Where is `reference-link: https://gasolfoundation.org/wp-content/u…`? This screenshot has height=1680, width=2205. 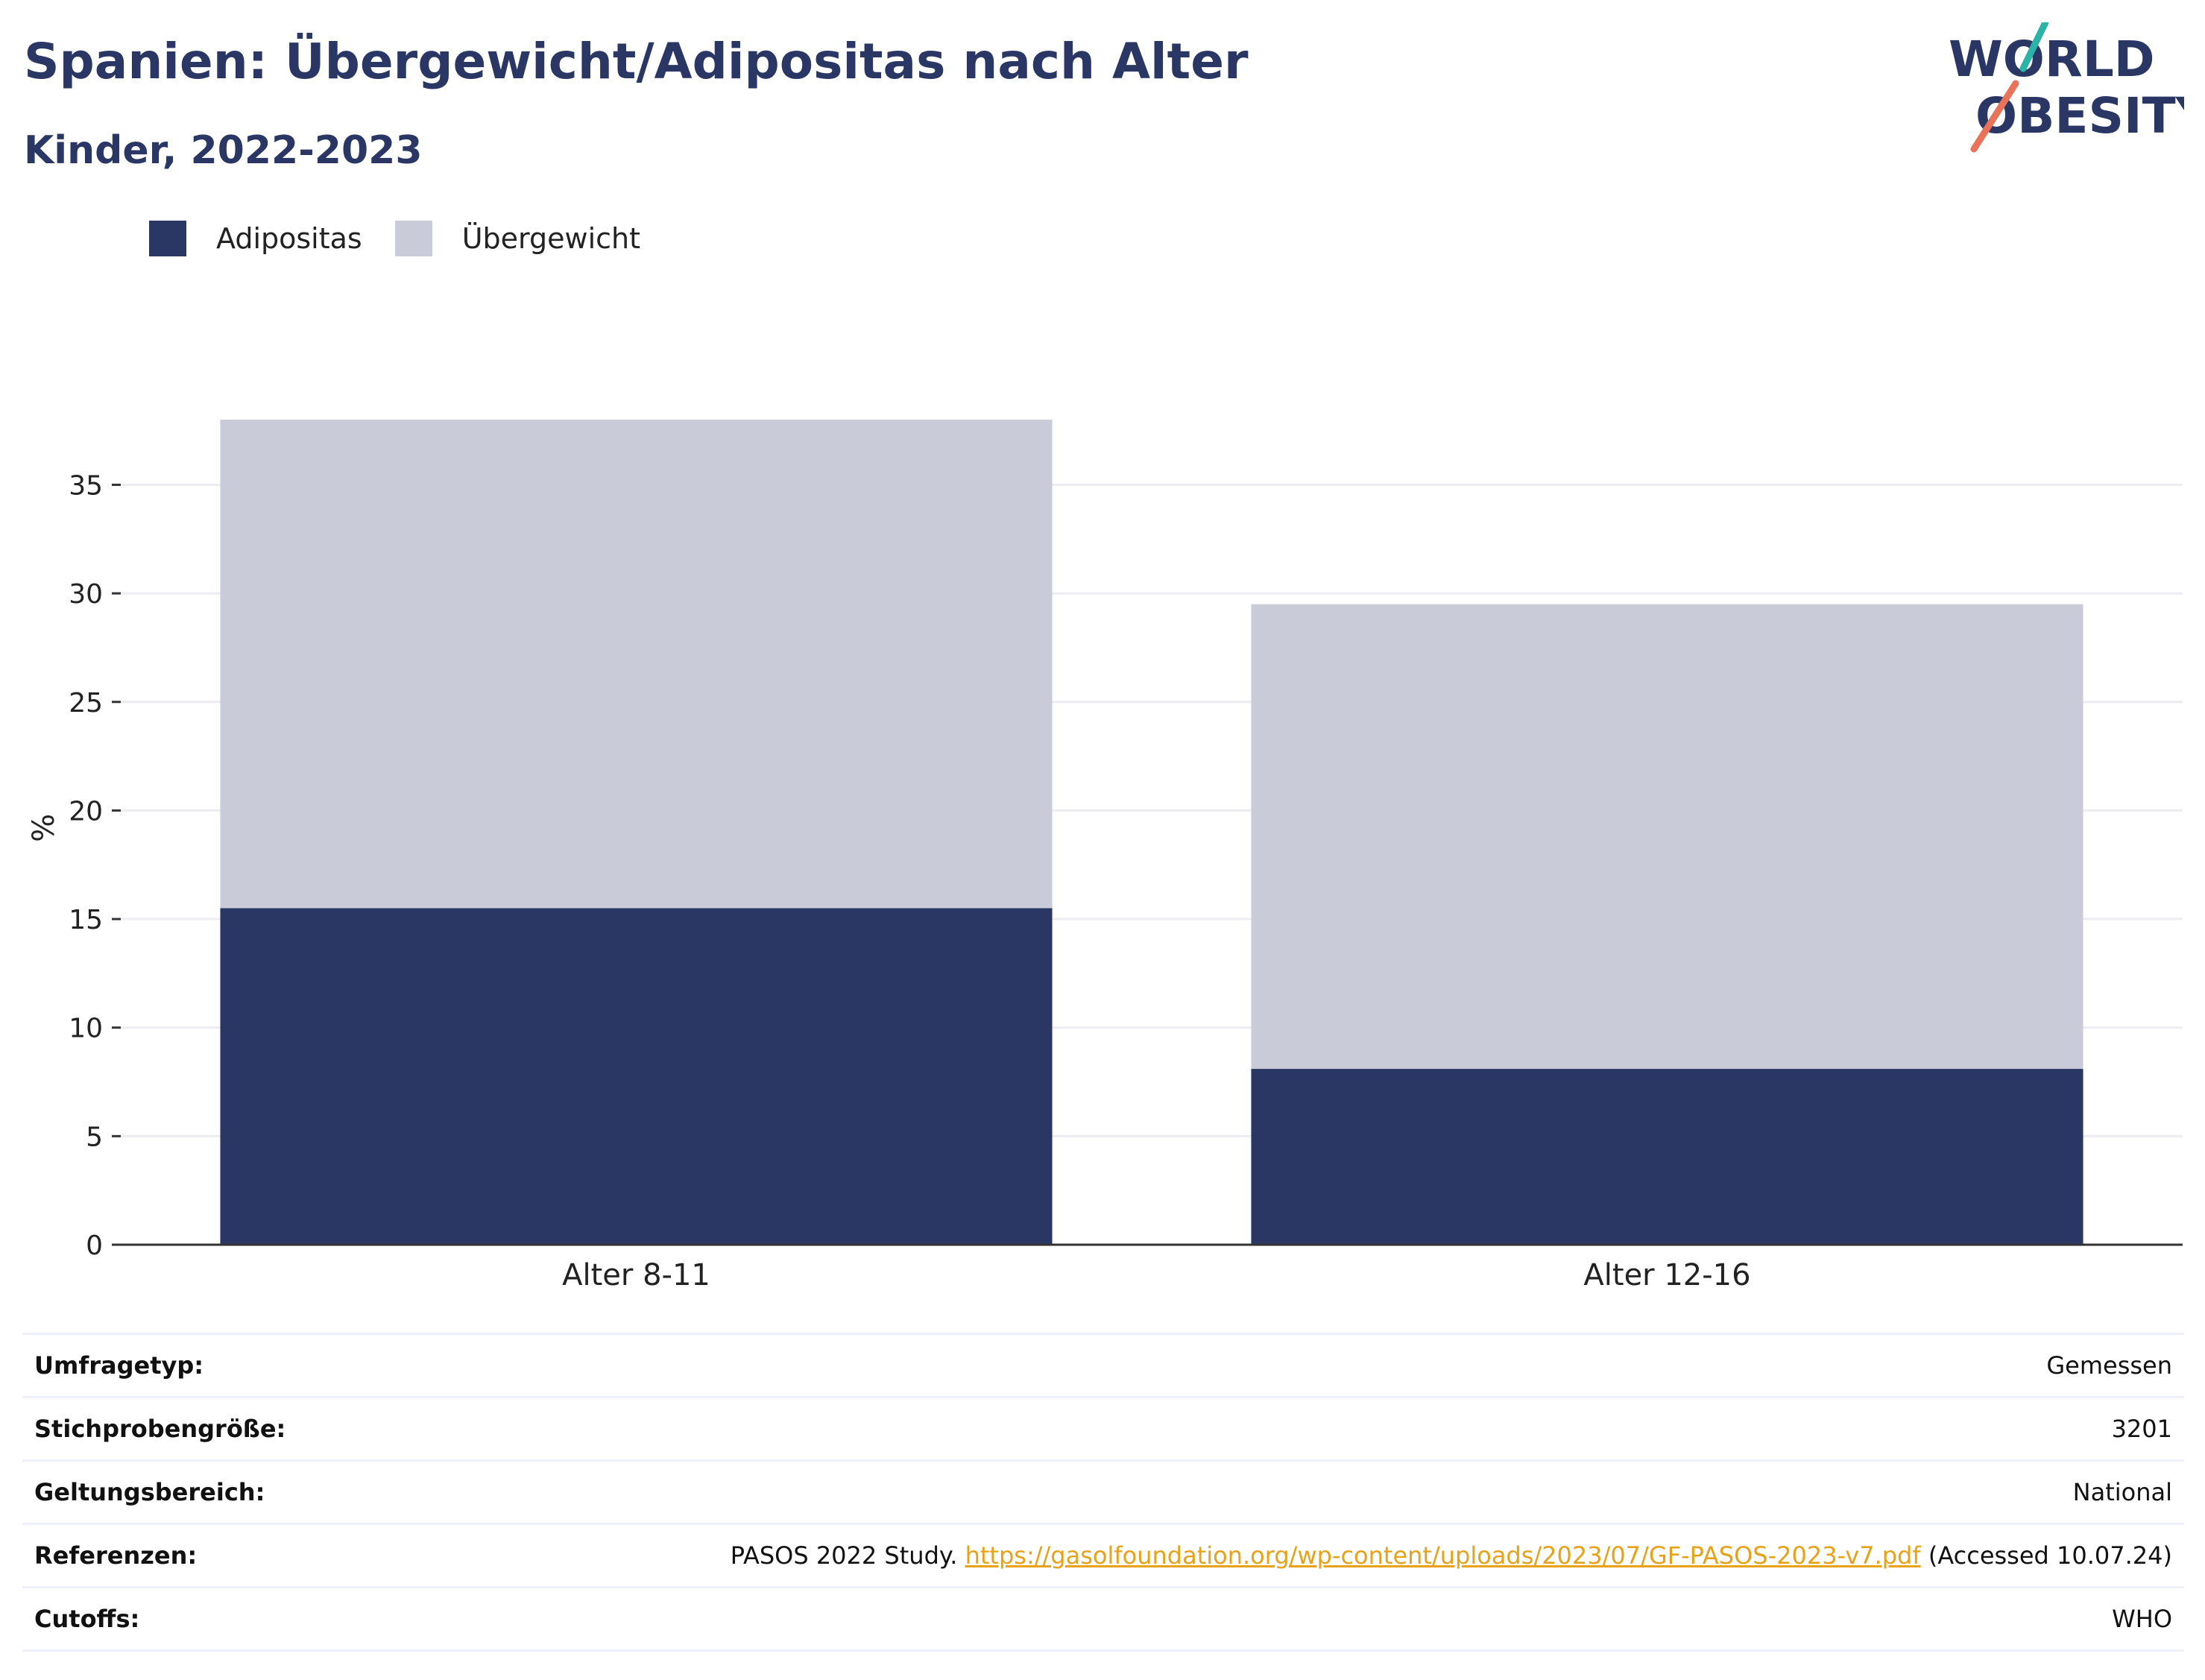
reference-link: https://gasolfoundation.org/wp-content/u… is located at coordinates (1443, 1555).